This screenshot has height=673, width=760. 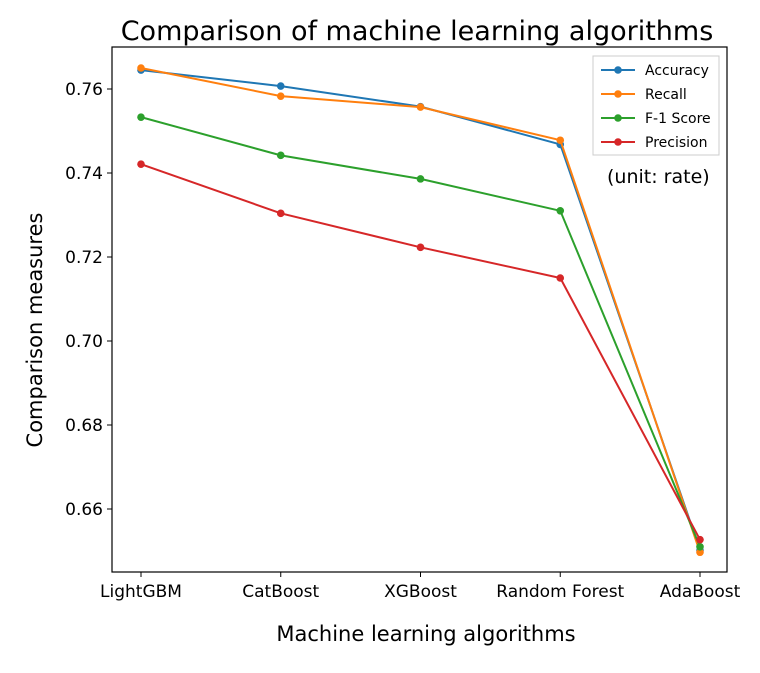 I want to click on legend-label: F-1 Score, so click(x=678, y=119).